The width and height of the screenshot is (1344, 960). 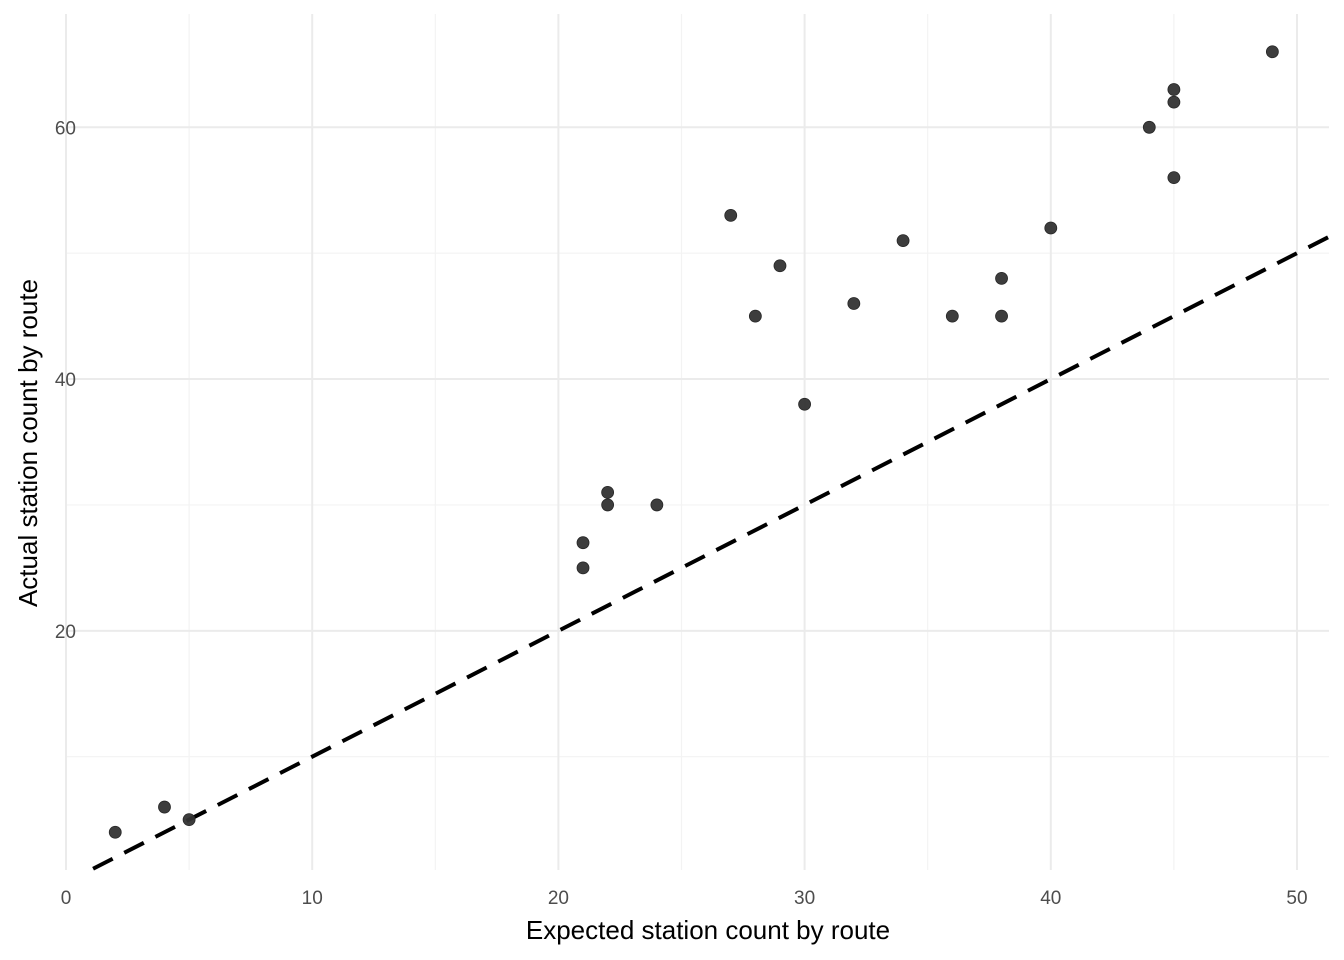 I want to click on y-axis-title: Actual station count by route, so click(x=28, y=443).